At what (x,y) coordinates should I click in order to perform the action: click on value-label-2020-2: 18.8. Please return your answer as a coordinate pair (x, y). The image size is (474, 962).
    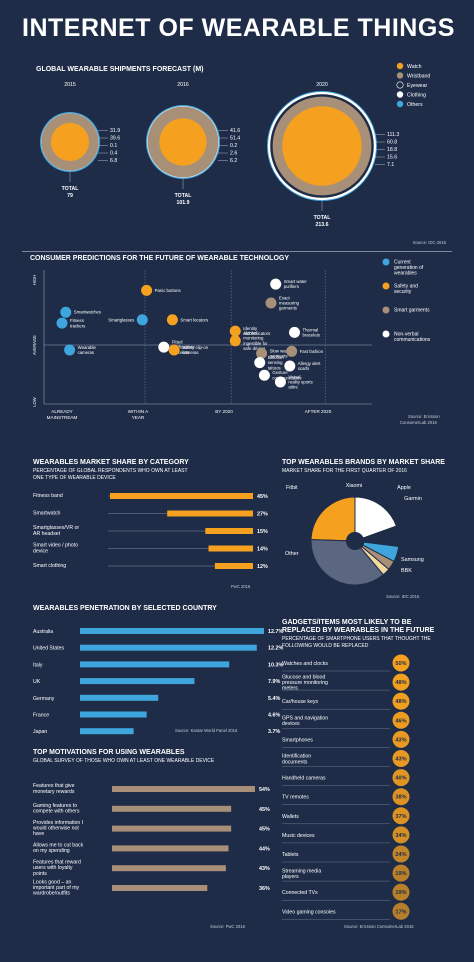
    Looking at the image, I should click on (392, 150).